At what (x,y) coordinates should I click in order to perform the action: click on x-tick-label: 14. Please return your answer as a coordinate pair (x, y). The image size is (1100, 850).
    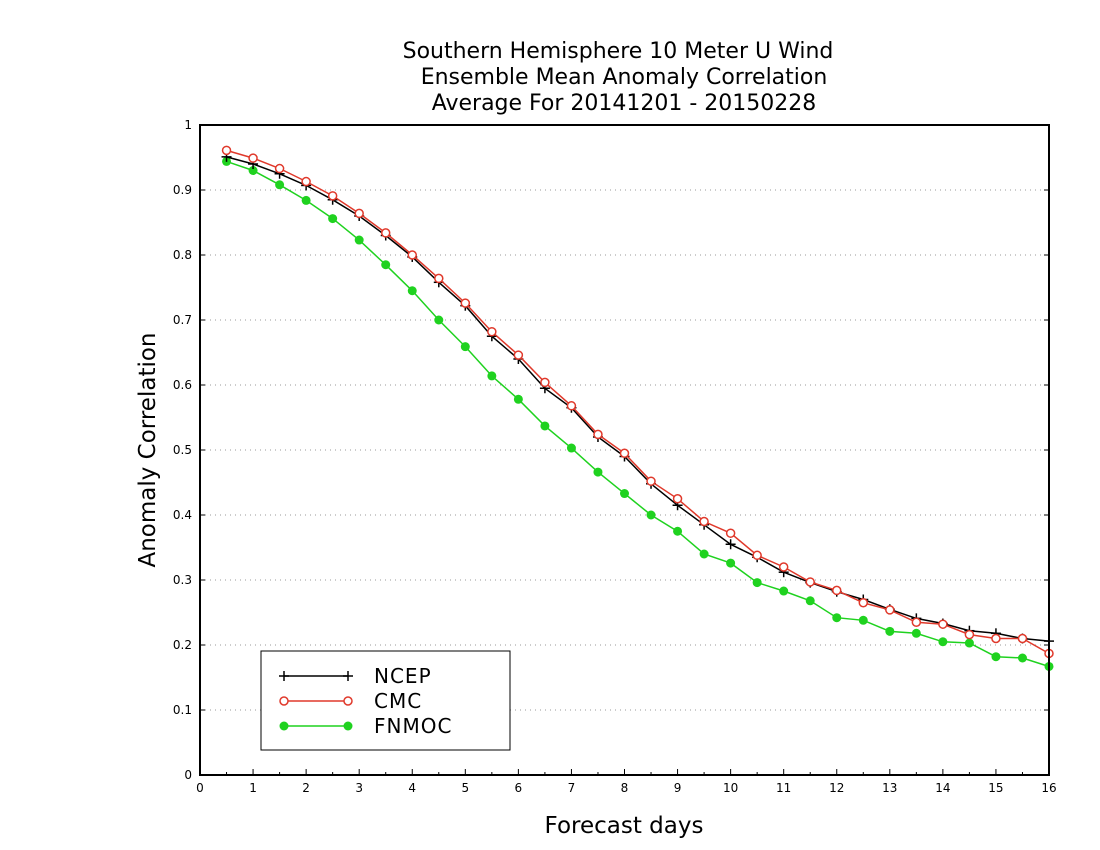
    Looking at the image, I should click on (942, 788).